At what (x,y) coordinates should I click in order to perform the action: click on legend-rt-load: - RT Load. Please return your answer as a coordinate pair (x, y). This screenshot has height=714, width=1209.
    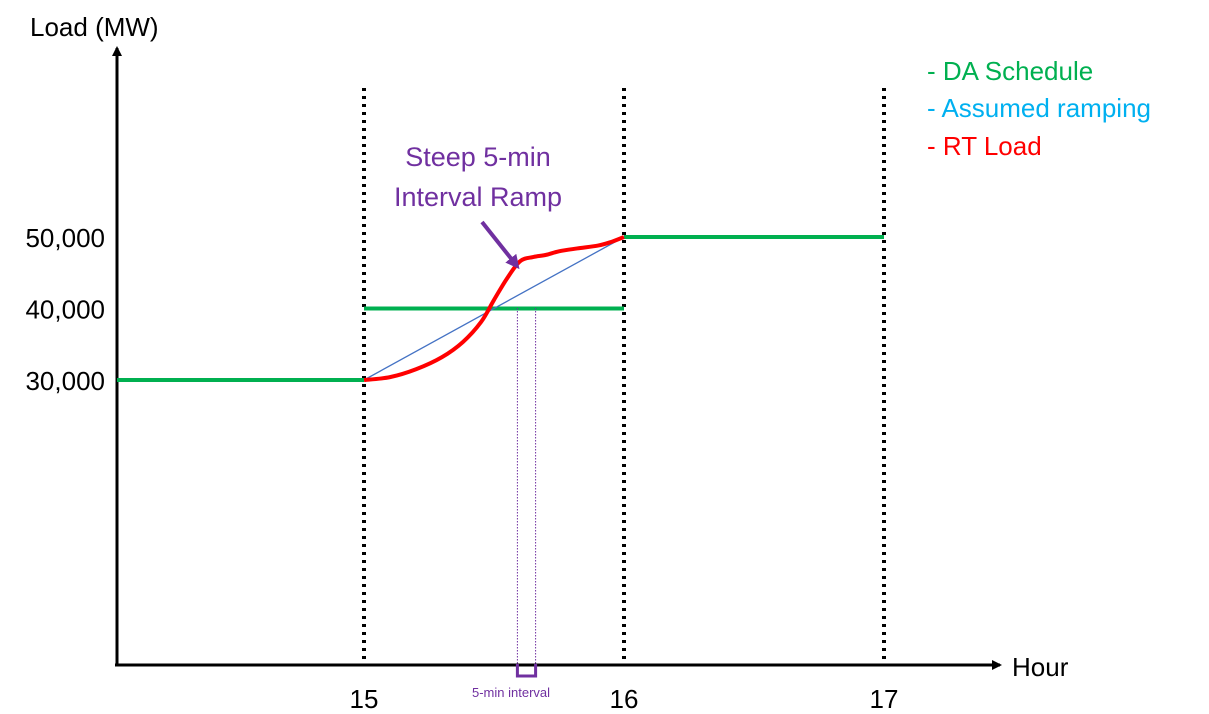
    Looking at the image, I should click on (984, 146).